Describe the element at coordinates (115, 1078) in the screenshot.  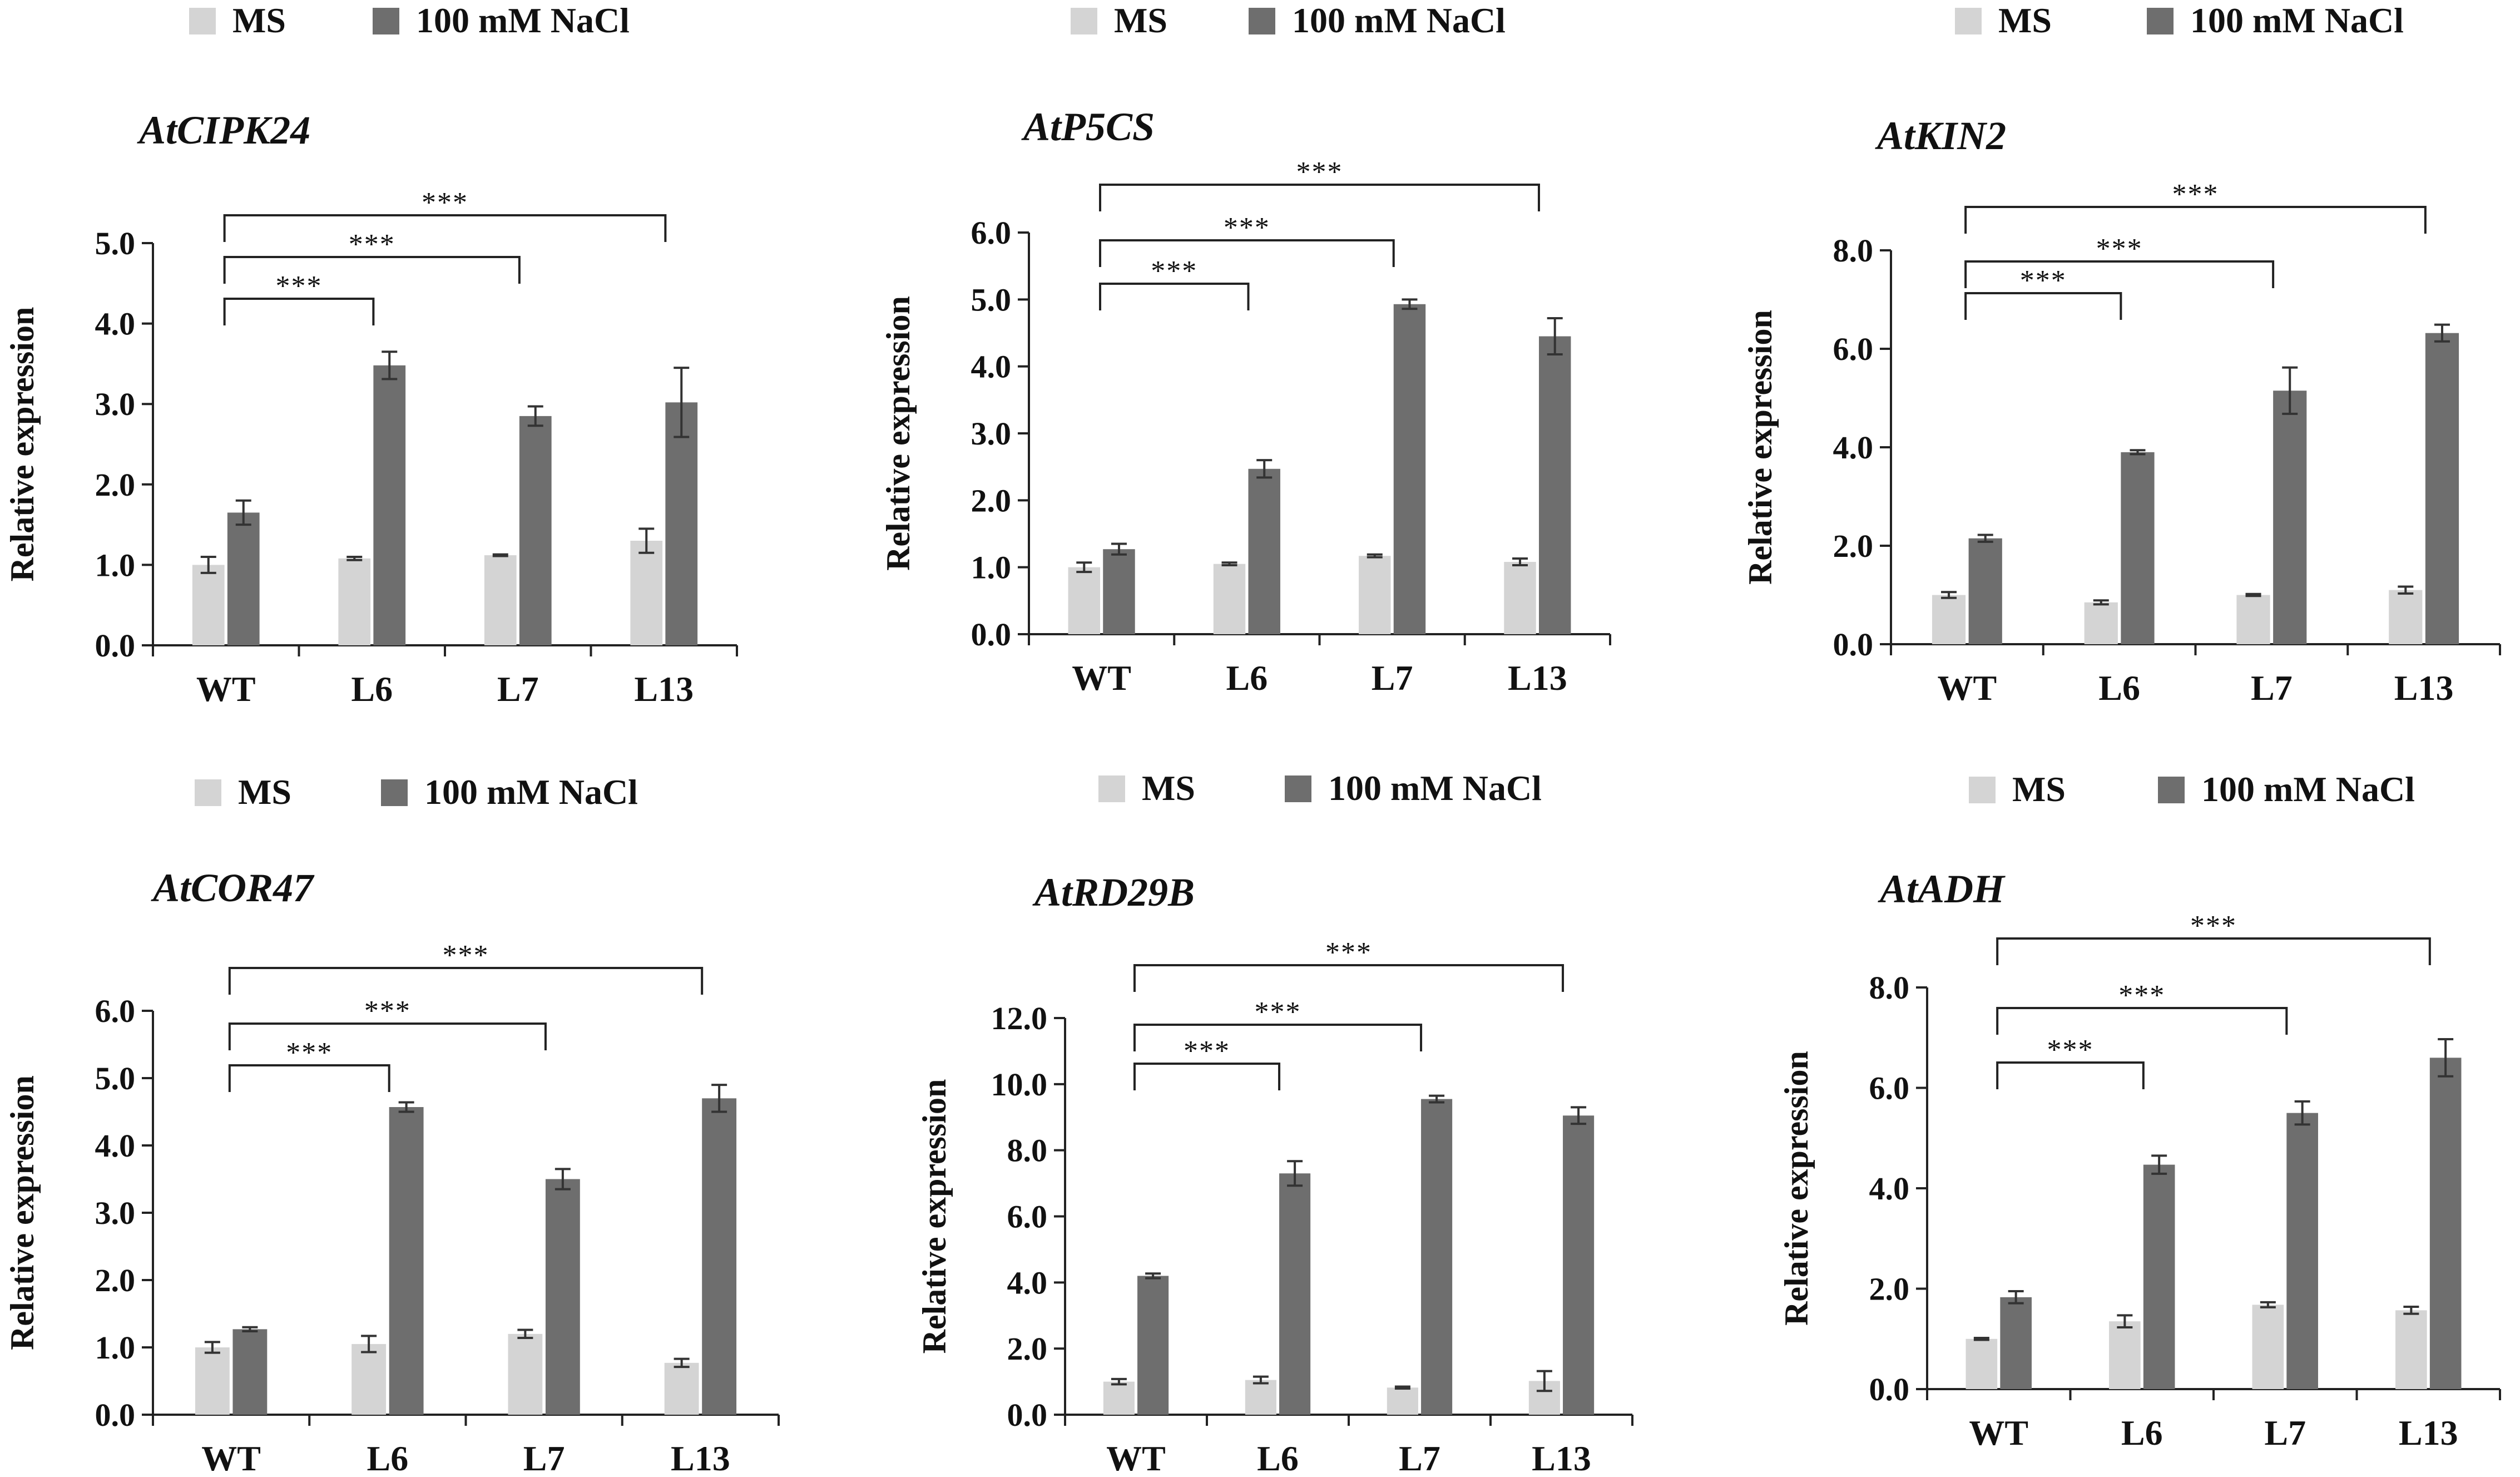
I see `y-tick-label: 5.0` at that location.